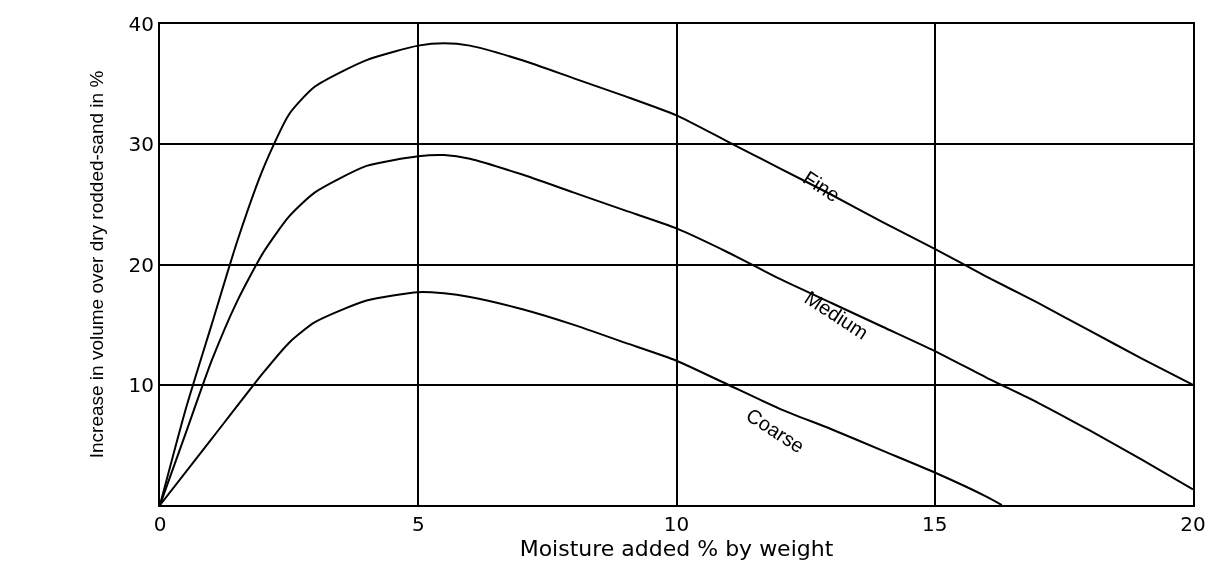 Image resolution: width=1218 pixels, height=570 pixels. I want to click on y-tick-label: 20, so click(141, 264).